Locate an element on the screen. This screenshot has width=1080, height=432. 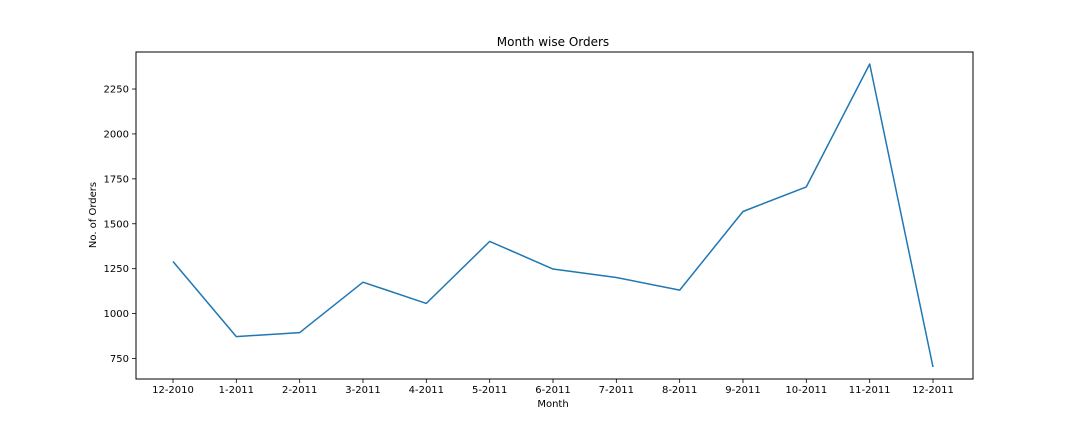
y-axis: 750 1000 1250 1500 1750 2000 2250 is located at coordinates (120, 225).